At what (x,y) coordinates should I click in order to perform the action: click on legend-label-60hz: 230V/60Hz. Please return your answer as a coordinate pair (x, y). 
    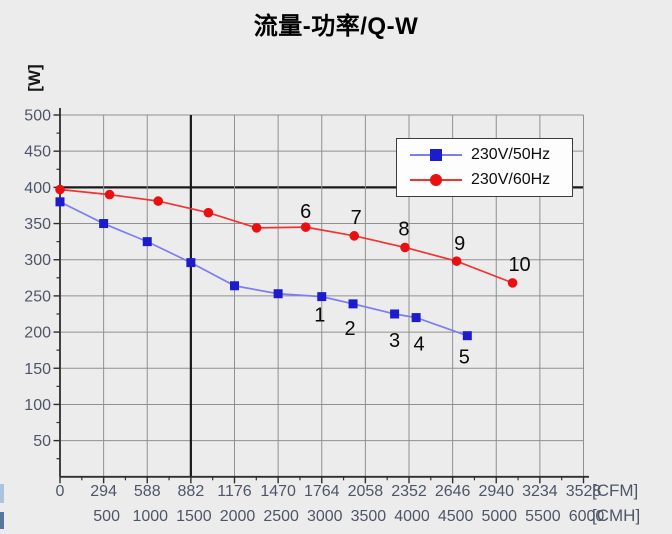
    Looking at the image, I should click on (511, 180).